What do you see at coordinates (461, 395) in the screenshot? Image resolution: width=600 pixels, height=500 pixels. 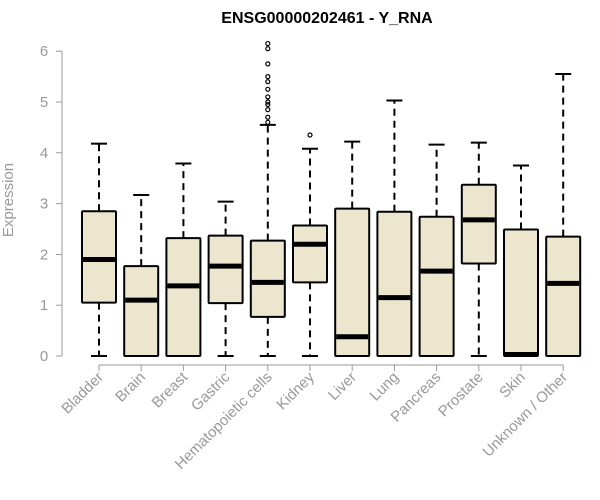 I see `x-tick-label: Prostate` at bounding box center [461, 395].